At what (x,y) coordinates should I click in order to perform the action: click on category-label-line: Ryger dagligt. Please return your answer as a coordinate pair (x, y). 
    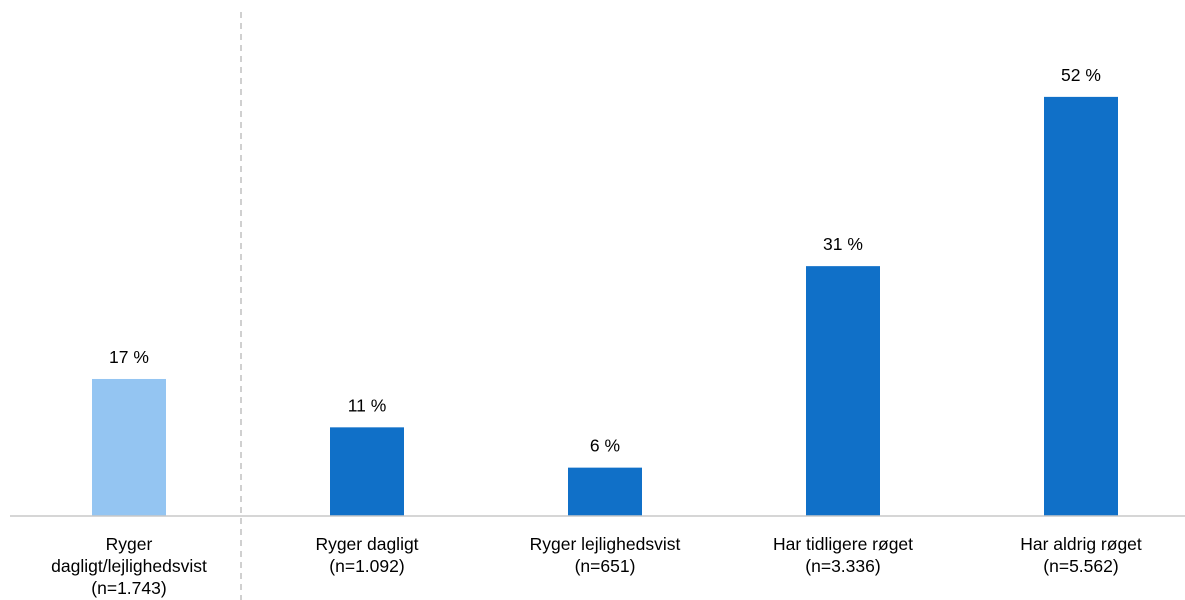
    Looking at the image, I should click on (366, 544).